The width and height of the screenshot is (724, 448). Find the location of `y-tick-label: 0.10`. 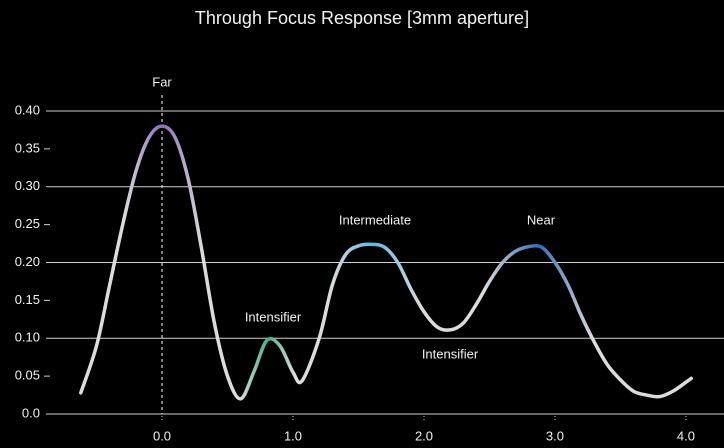

y-tick-label: 0.10 is located at coordinates (27, 337).